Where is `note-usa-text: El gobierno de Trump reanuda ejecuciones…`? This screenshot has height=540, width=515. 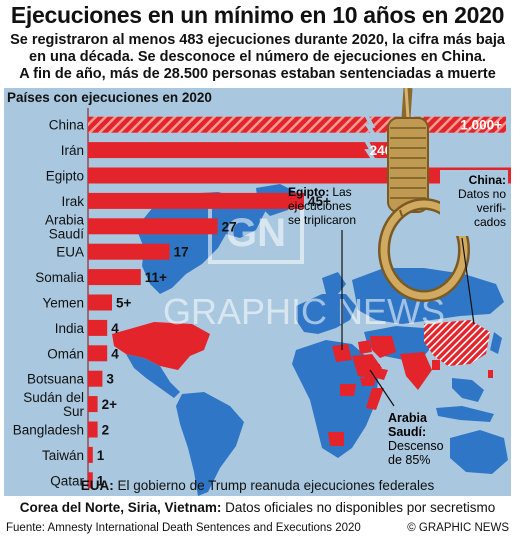
note-usa-text: El gobierno de Trump reanuda ejecuciones… is located at coordinates (274, 485).